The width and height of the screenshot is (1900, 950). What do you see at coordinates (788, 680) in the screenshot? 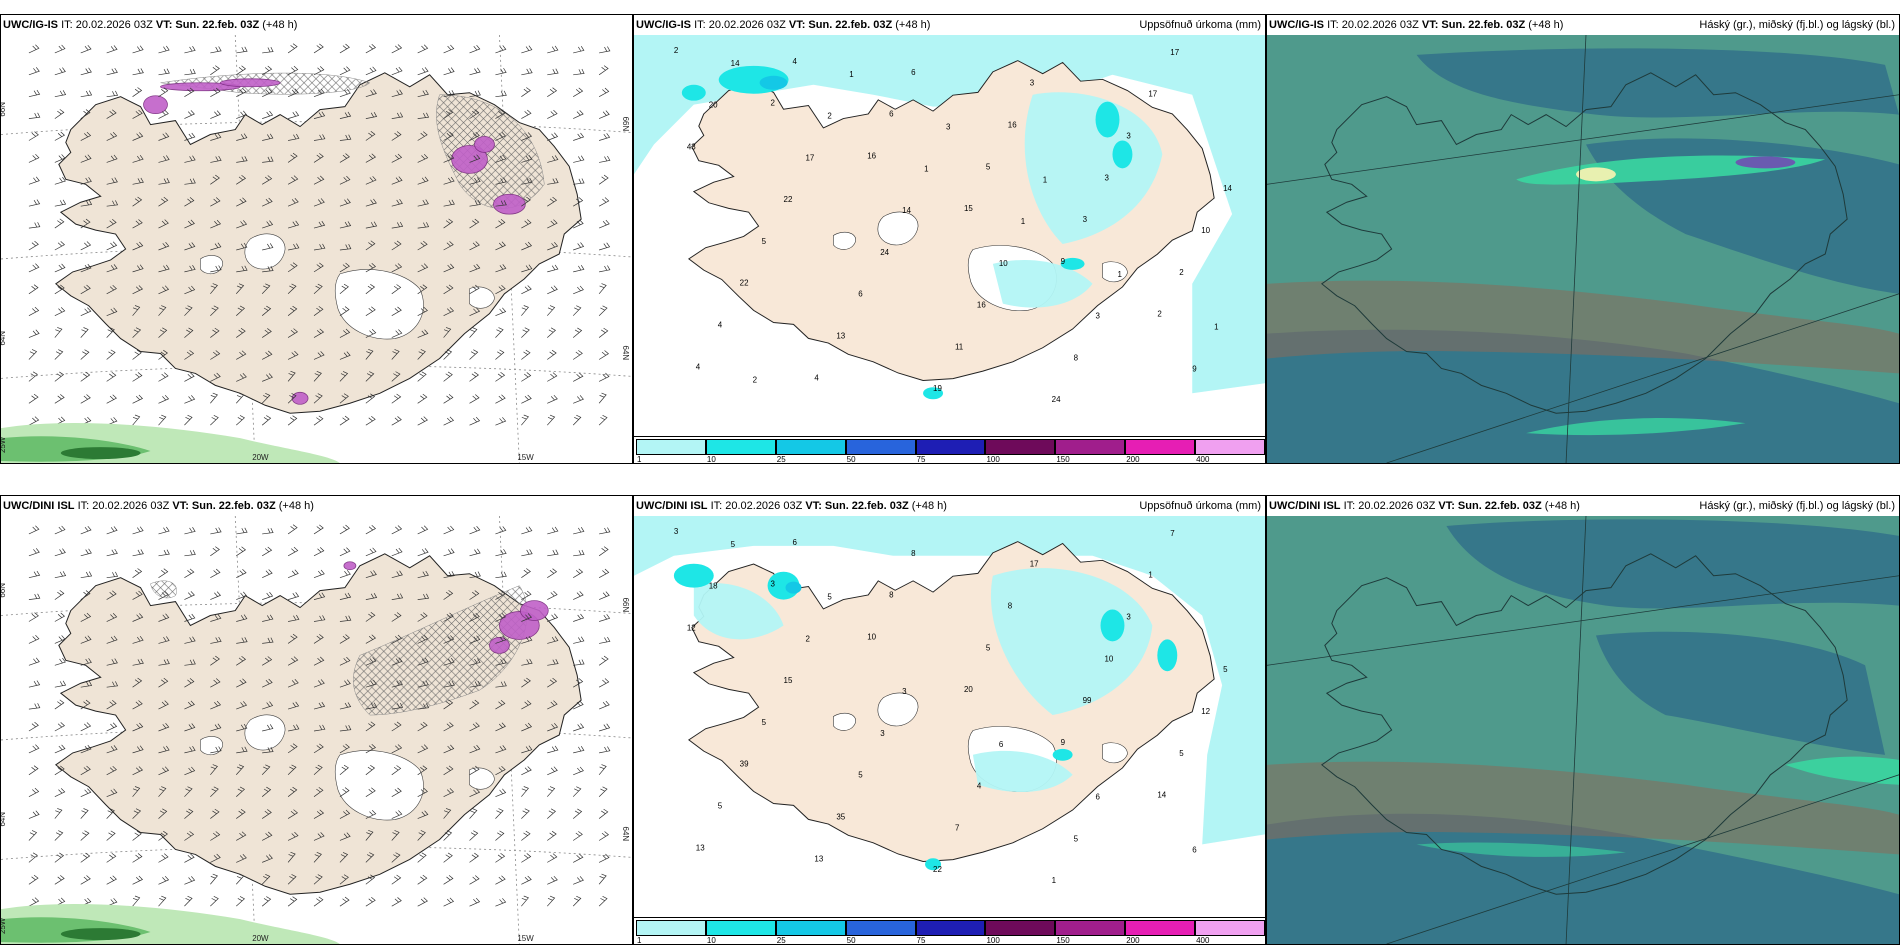
I see `precip-value-label: 15` at bounding box center [788, 680].